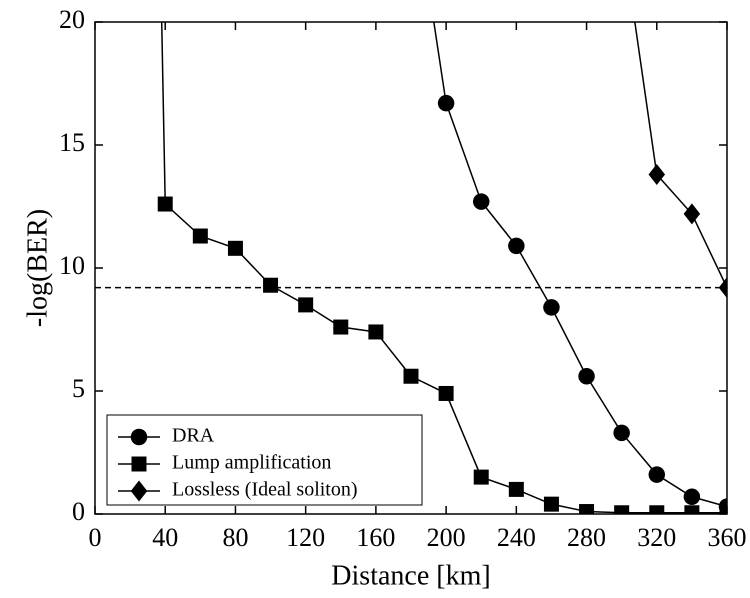 The width and height of the screenshot is (750, 598). What do you see at coordinates (193, 436) in the screenshot?
I see `legend-label: DRA` at bounding box center [193, 436].